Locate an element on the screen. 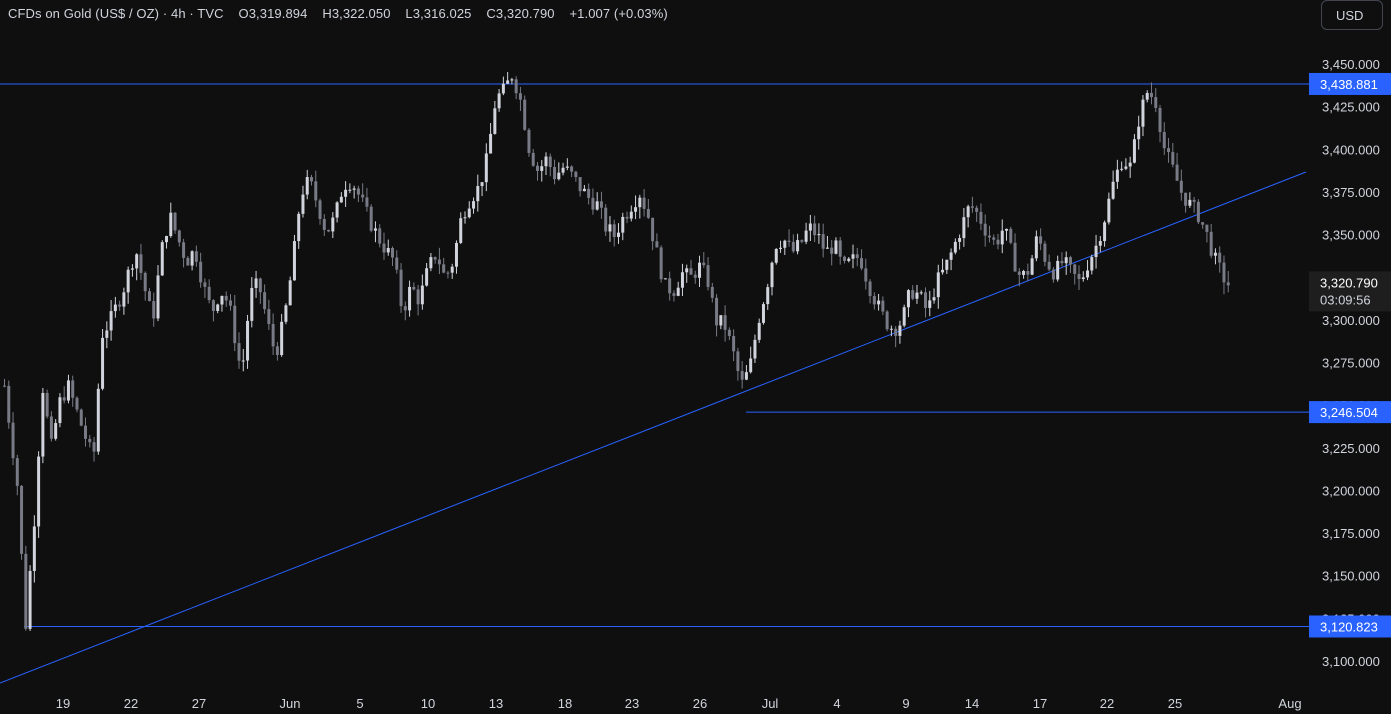 The width and height of the screenshot is (1391, 714). y-axis-tick-label: 3,100.000 is located at coordinates (1351, 661).